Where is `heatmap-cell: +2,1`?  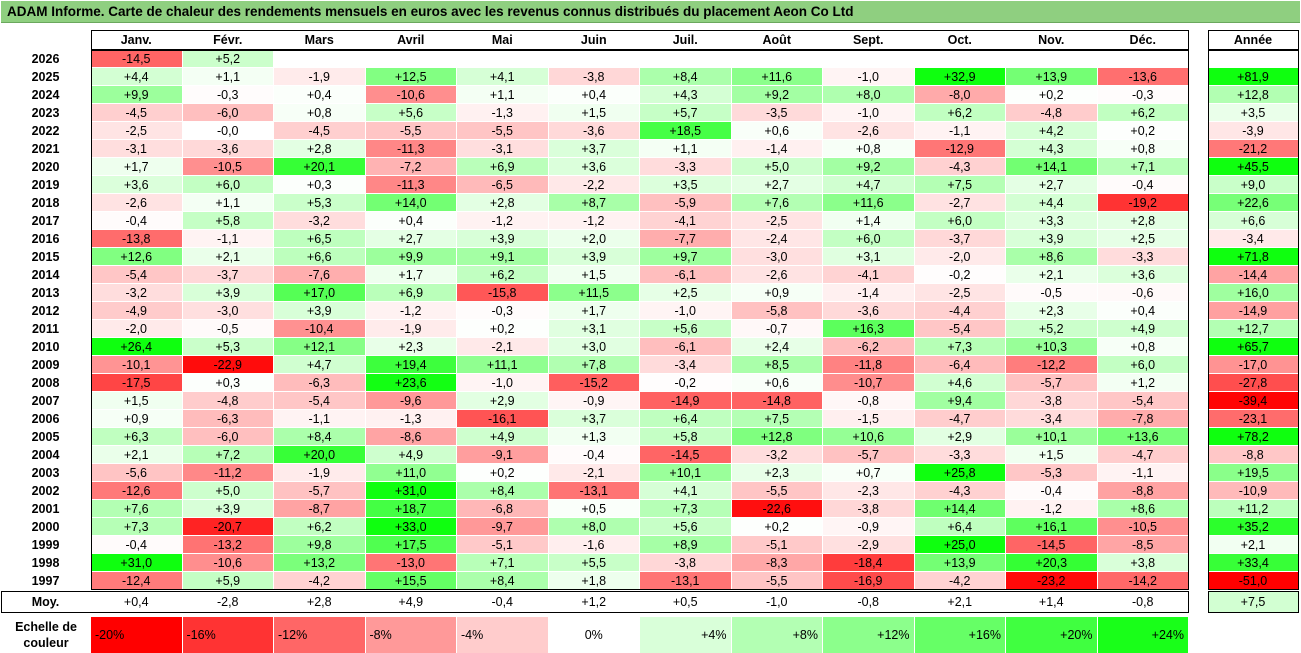
heatmap-cell: +2,1 is located at coordinates (137, 455).